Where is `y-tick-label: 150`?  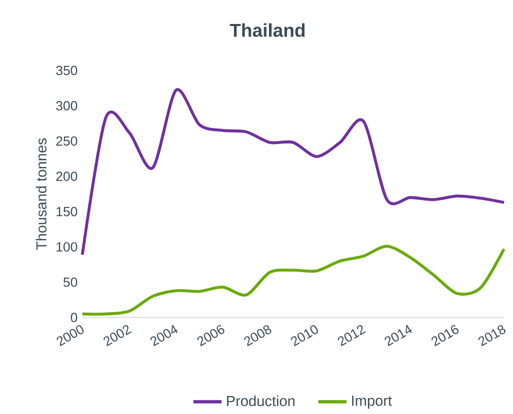
y-tick-label: 150 is located at coordinates (67, 211).